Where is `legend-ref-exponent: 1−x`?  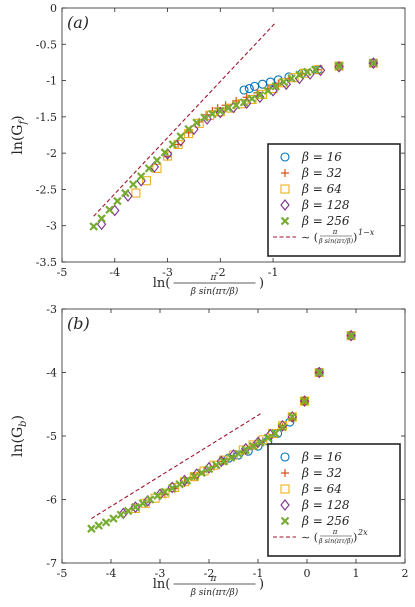
legend-ref-exponent: 1−x is located at coordinates (366, 232).